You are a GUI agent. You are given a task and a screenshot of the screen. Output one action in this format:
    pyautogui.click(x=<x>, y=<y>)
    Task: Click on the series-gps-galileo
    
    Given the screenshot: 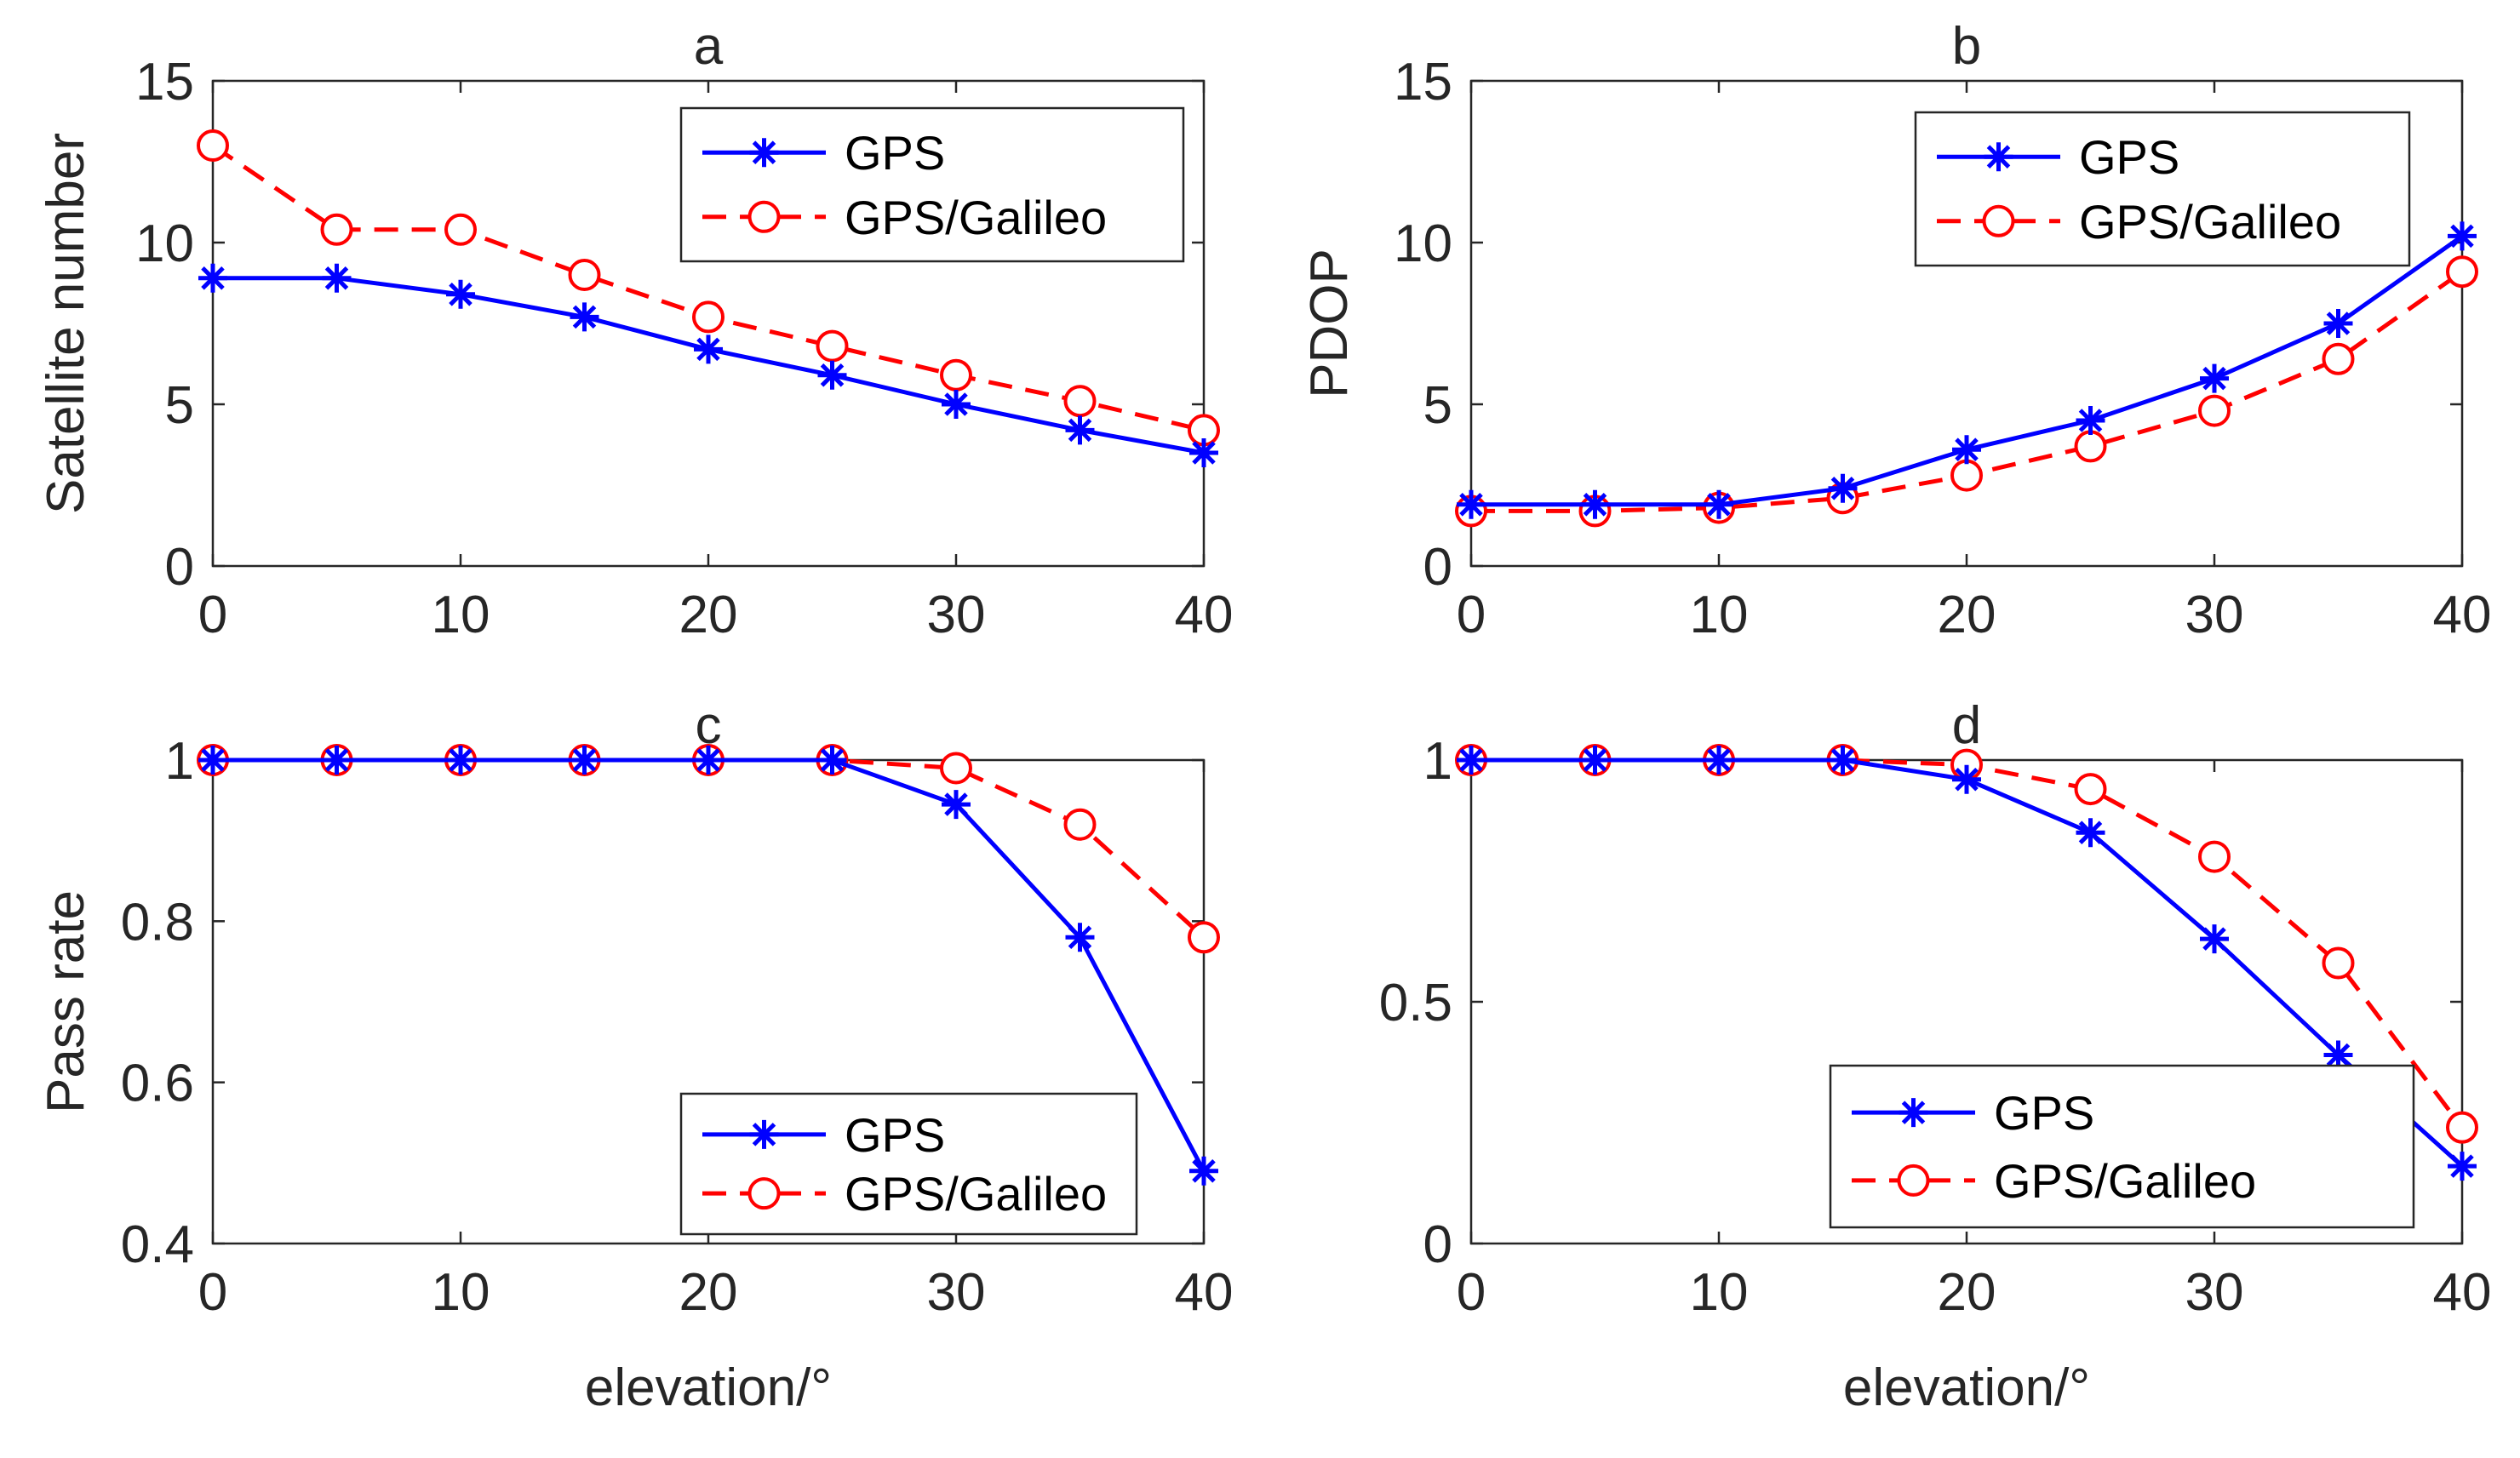 What is the action you would take?
    pyautogui.click(x=708, y=288)
    